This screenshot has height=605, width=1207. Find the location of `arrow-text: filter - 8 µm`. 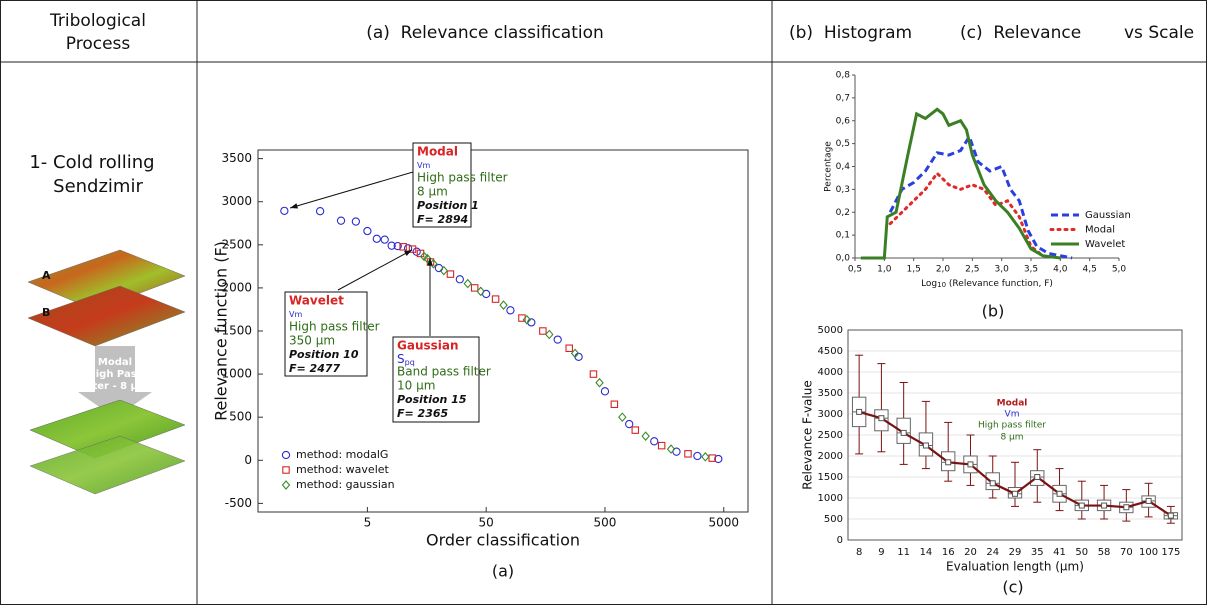

arrow-text: filter - 8 µm is located at coordinates (115, 386).